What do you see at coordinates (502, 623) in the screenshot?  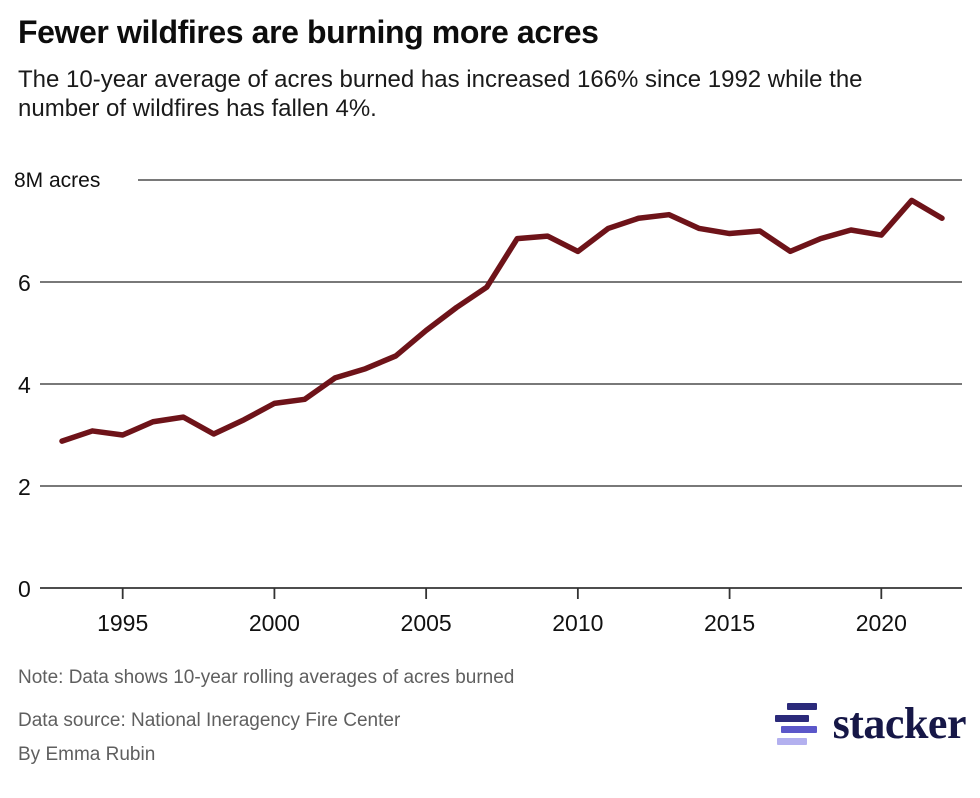 I see `x-axis-tick-labels: 1995 2000 2005 2010 2015 2020` at bounding box center [502, 623].